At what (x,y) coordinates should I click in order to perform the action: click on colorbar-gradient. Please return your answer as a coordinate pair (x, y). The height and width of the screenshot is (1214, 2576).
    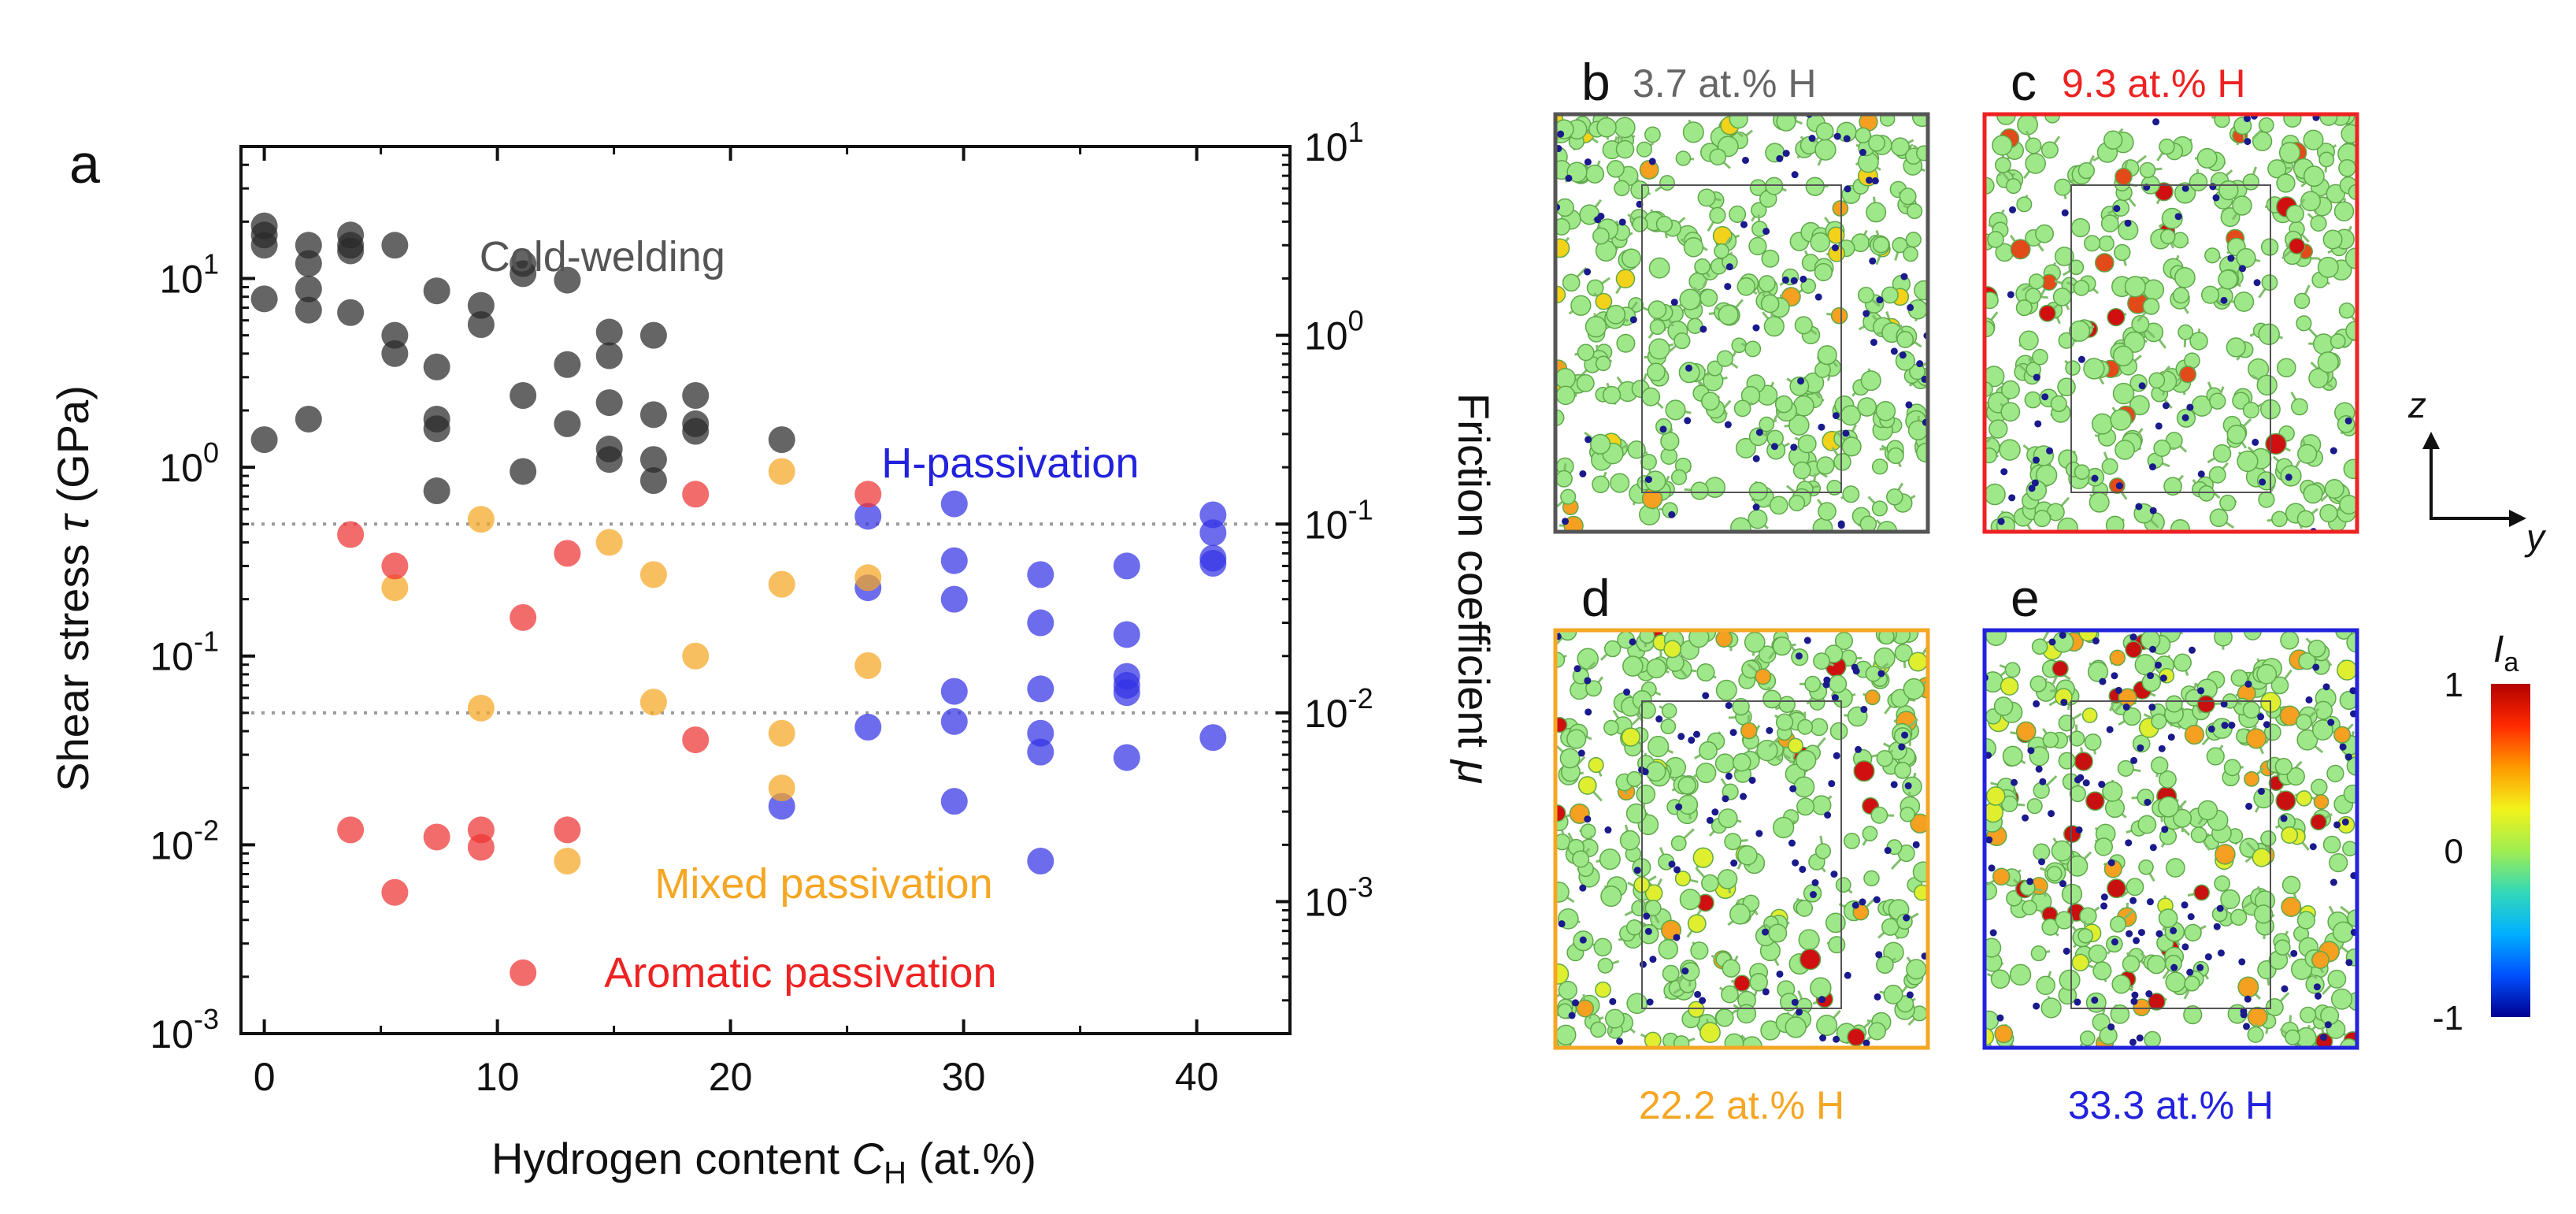
    Looking at the image, I should click on (2510, 850).